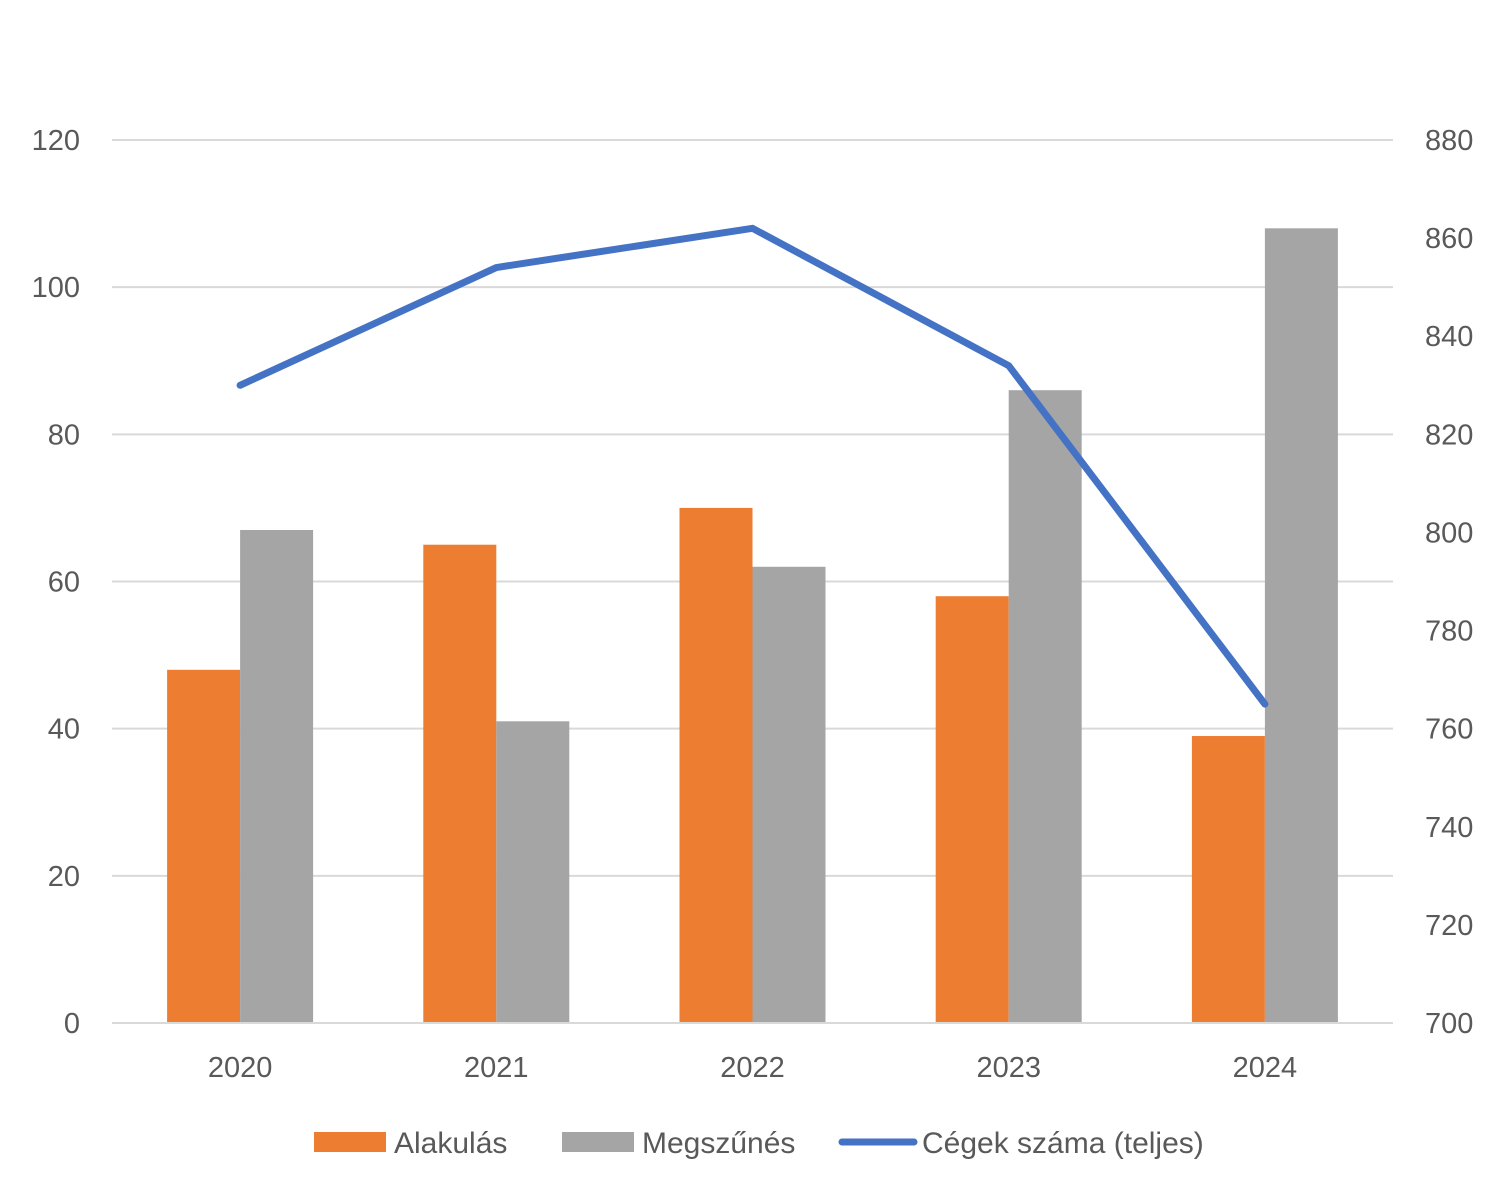  Describe the element at coordinates (1008, 1068) in the screenshot. I see `x-tick-label: 2023` at that location.